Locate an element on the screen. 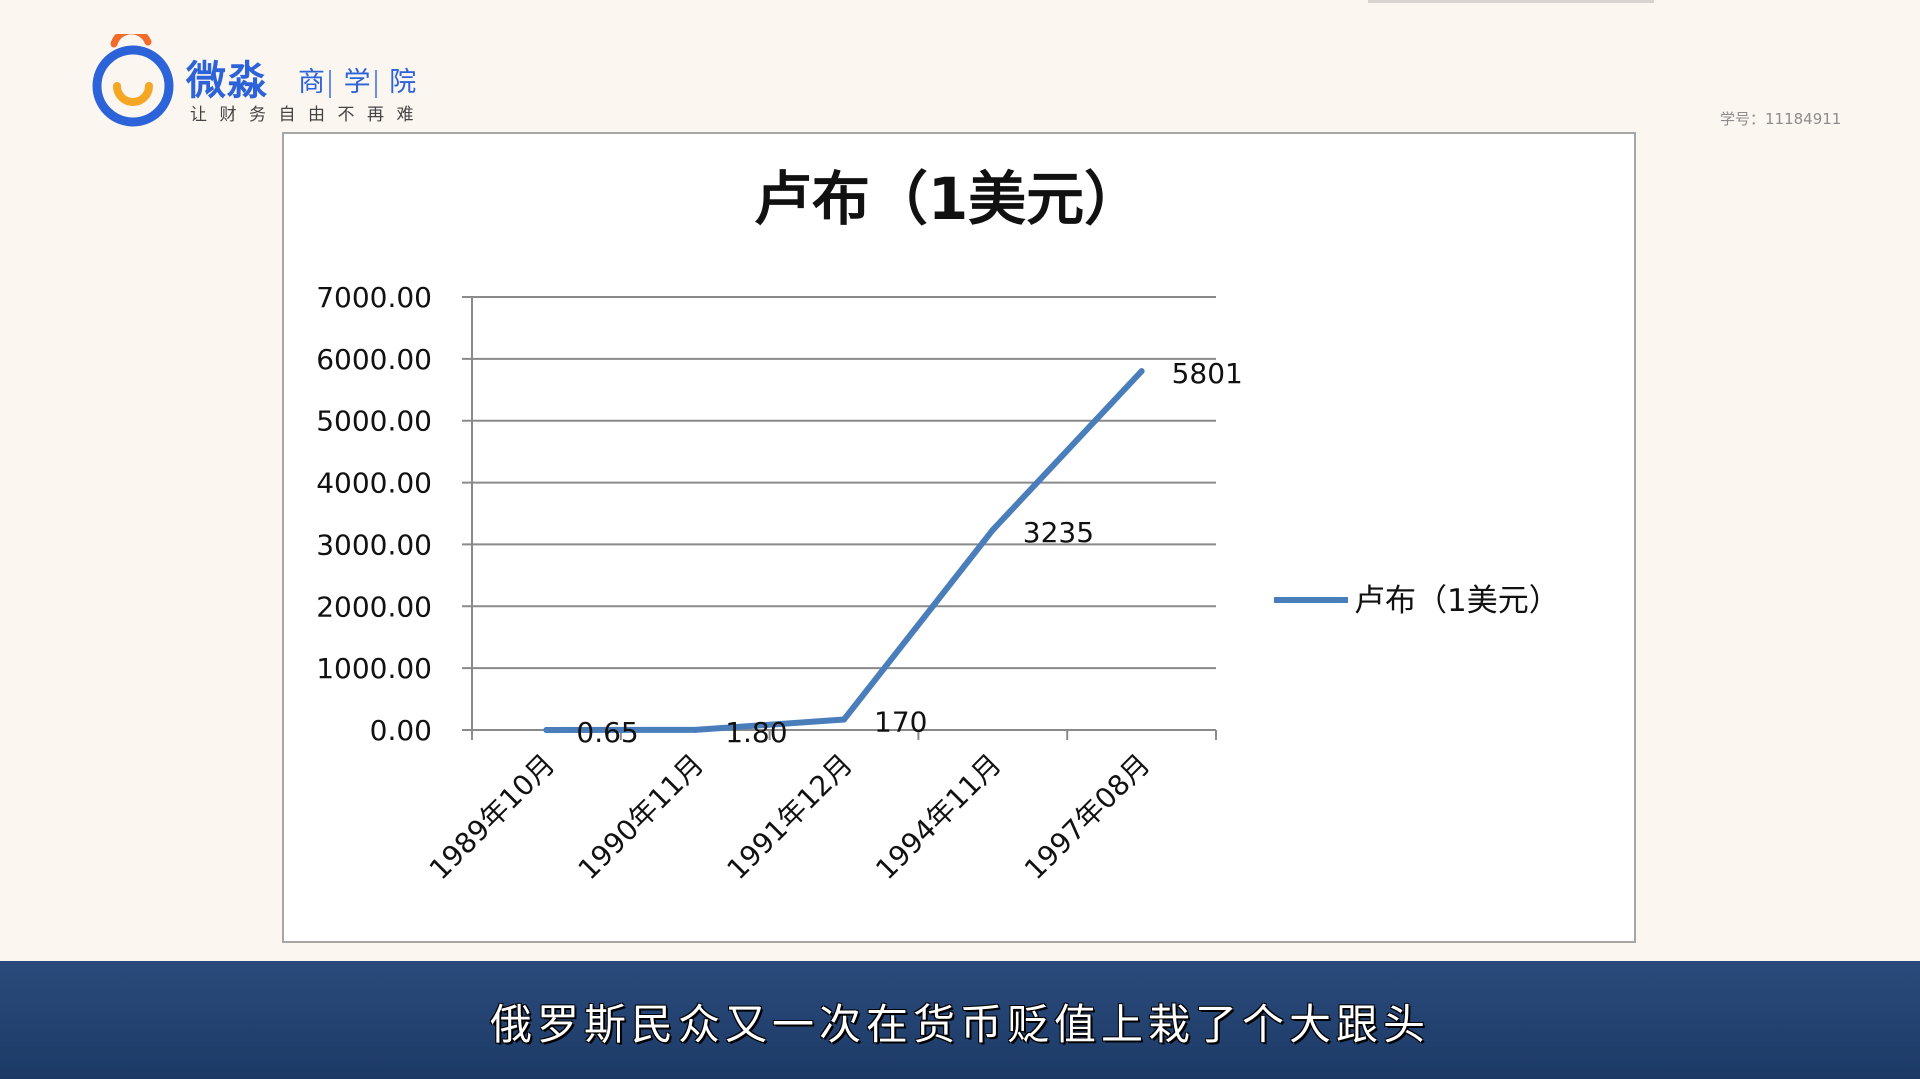 This screenshot has height=1079, width=1920. y-tick-label: 6000.00 is located at coordinates (374, 359).